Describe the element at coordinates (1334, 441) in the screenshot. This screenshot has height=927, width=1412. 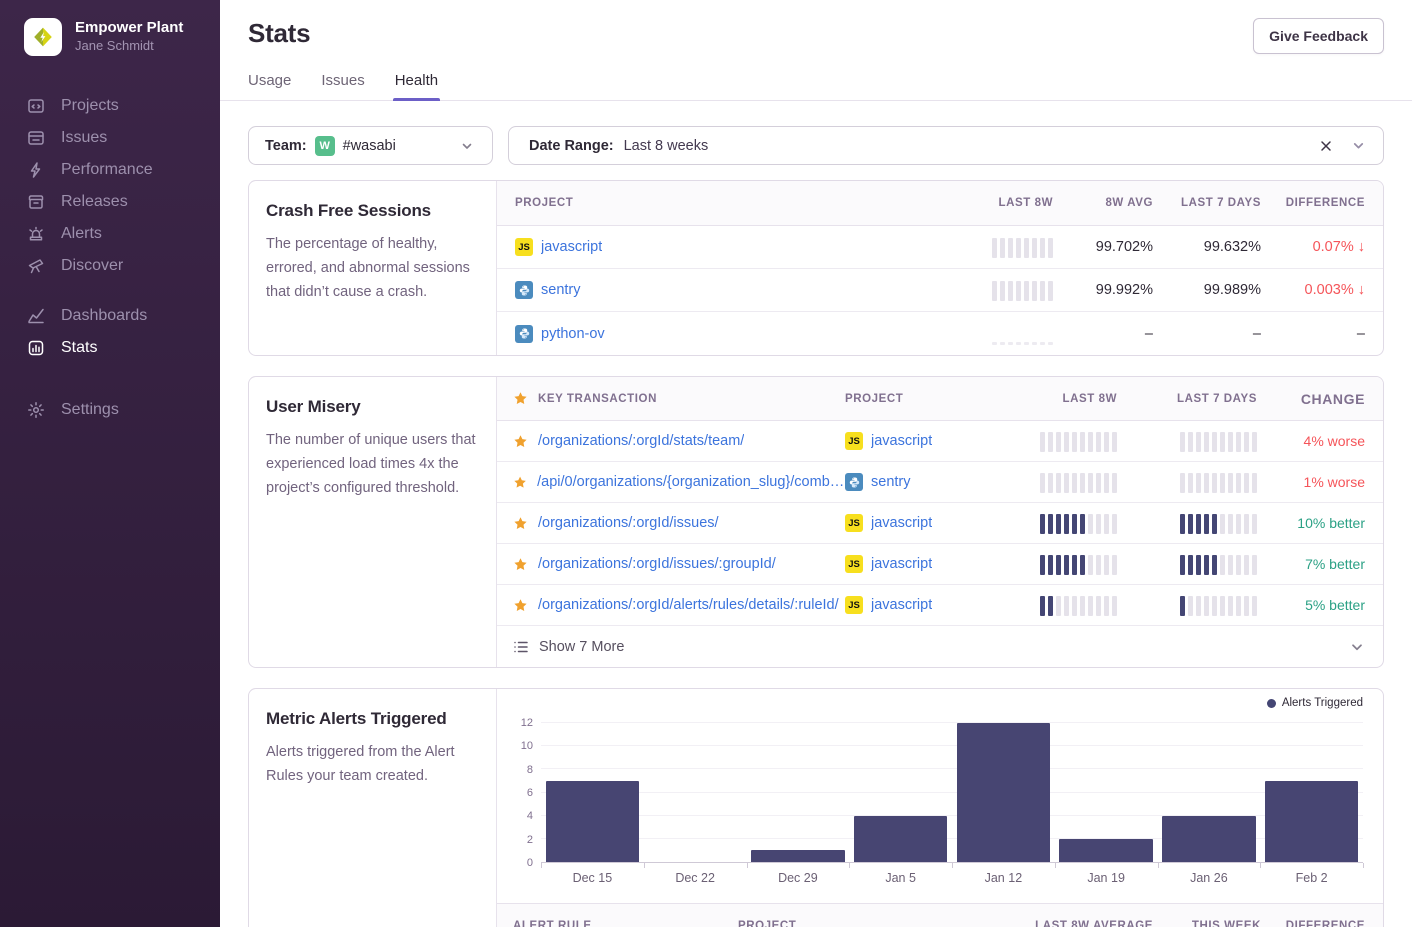
I see `change-value: 4% worse` at that location.